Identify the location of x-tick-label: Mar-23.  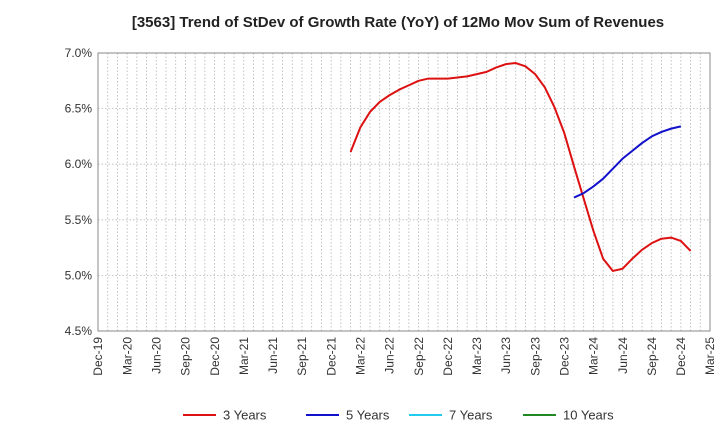
(477, 356).